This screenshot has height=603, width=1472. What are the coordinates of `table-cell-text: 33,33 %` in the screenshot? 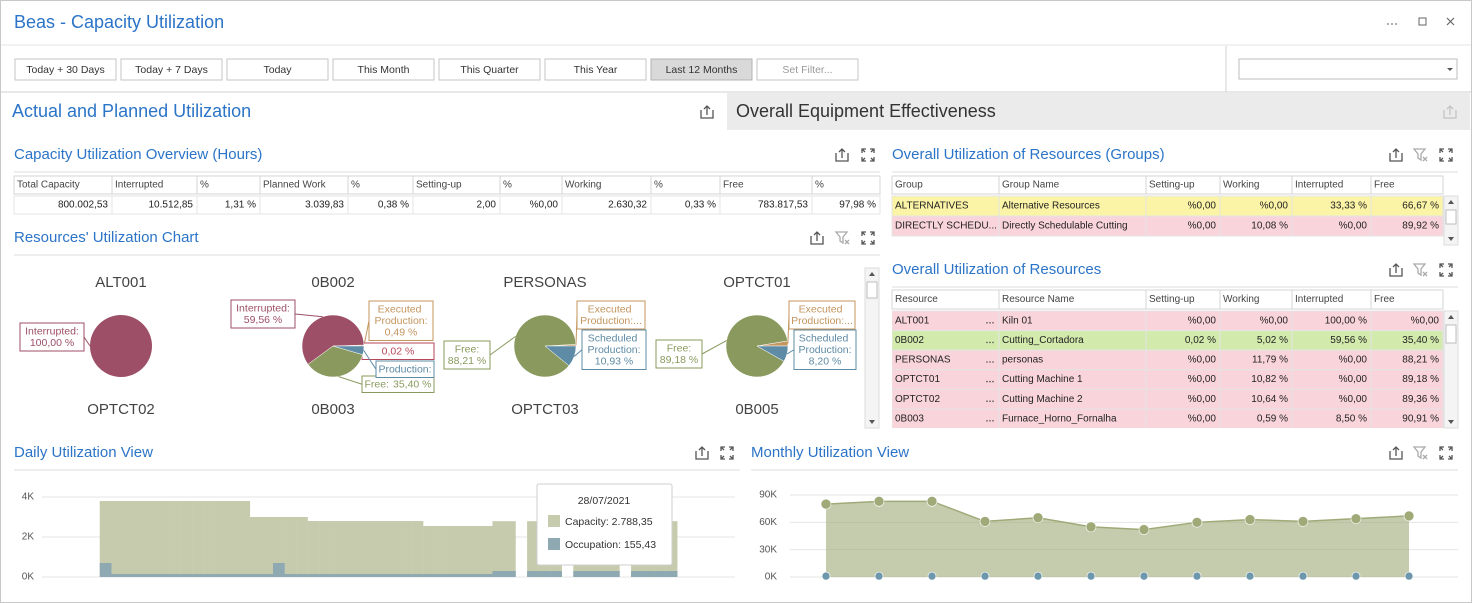 It's located at (1348, 206).